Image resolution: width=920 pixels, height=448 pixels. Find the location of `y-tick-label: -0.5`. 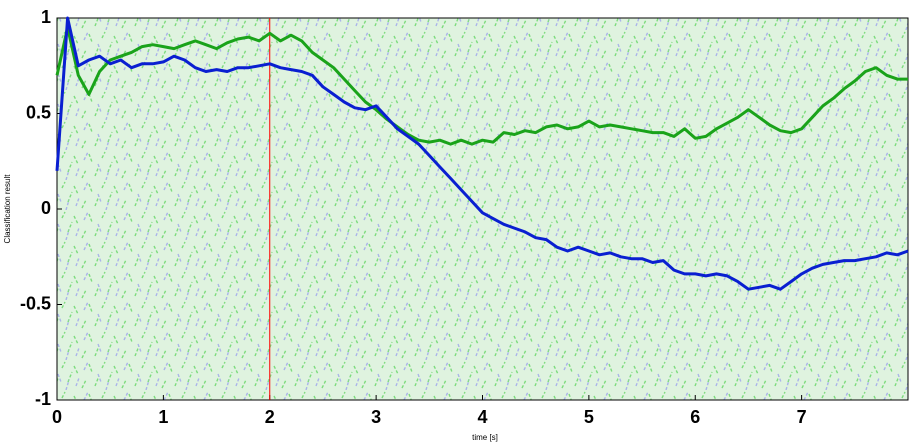

y-tick-label: -0.5 is located at coordinates (35, 303).